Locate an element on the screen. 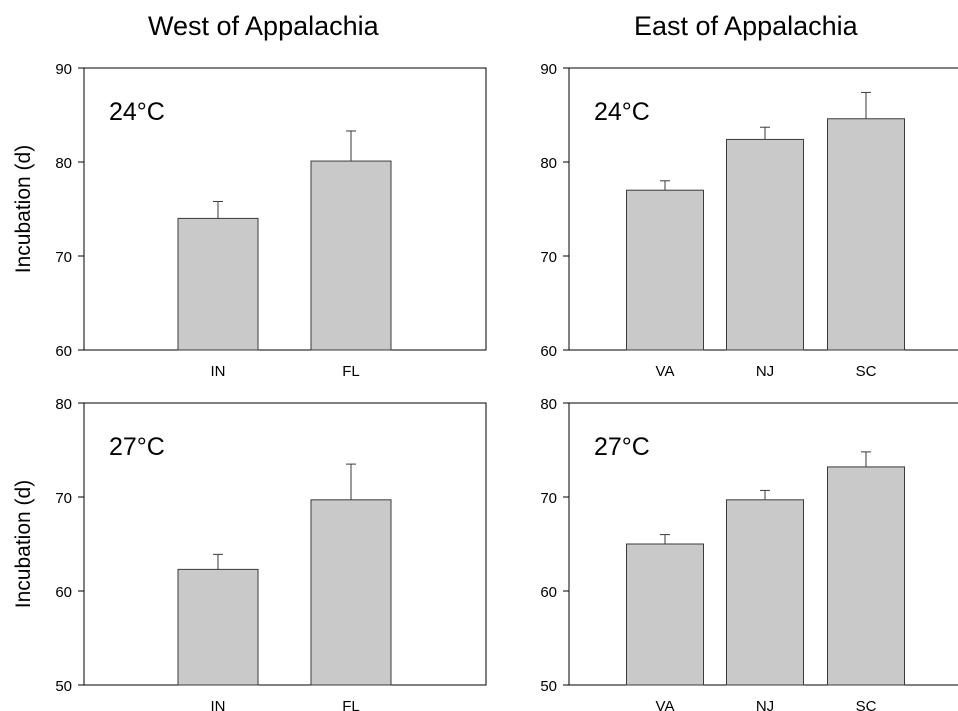 This screenshot has height=711, width=958. west-column-title: West of Appalachia is located at coordinates (263, 26).